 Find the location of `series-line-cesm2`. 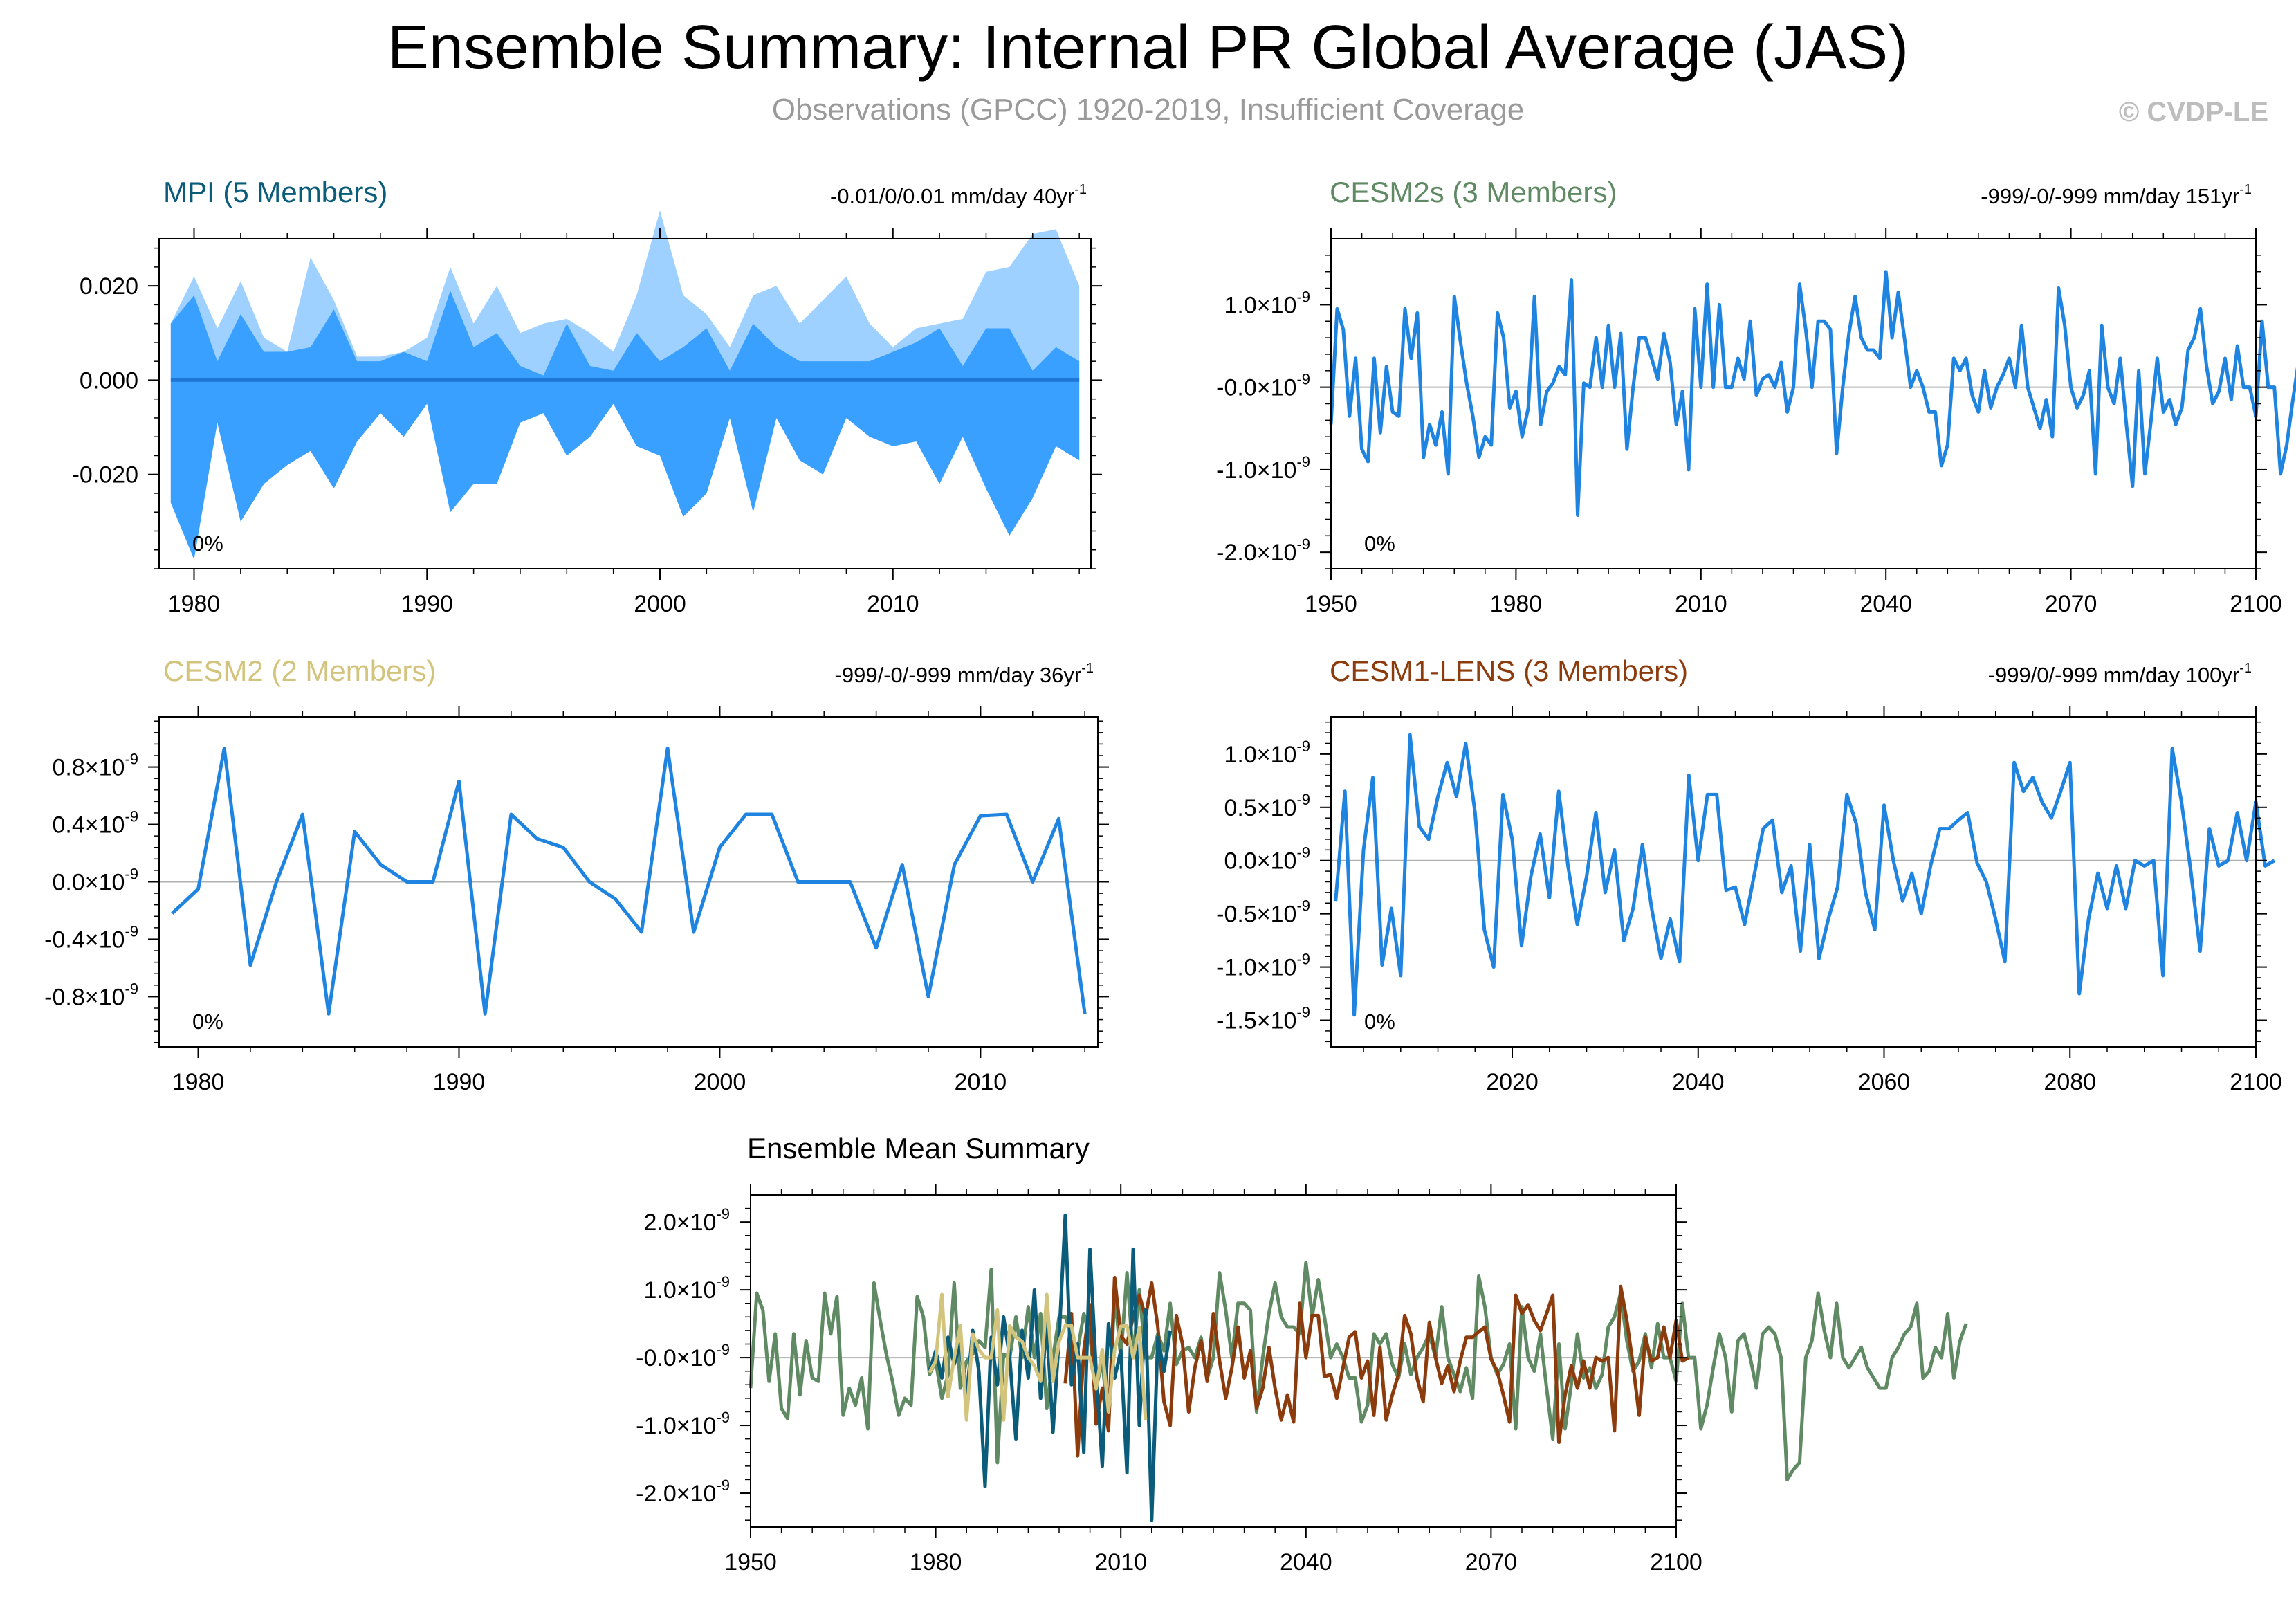

series-line-cesm2 is located at coordinates (1038, 1357).